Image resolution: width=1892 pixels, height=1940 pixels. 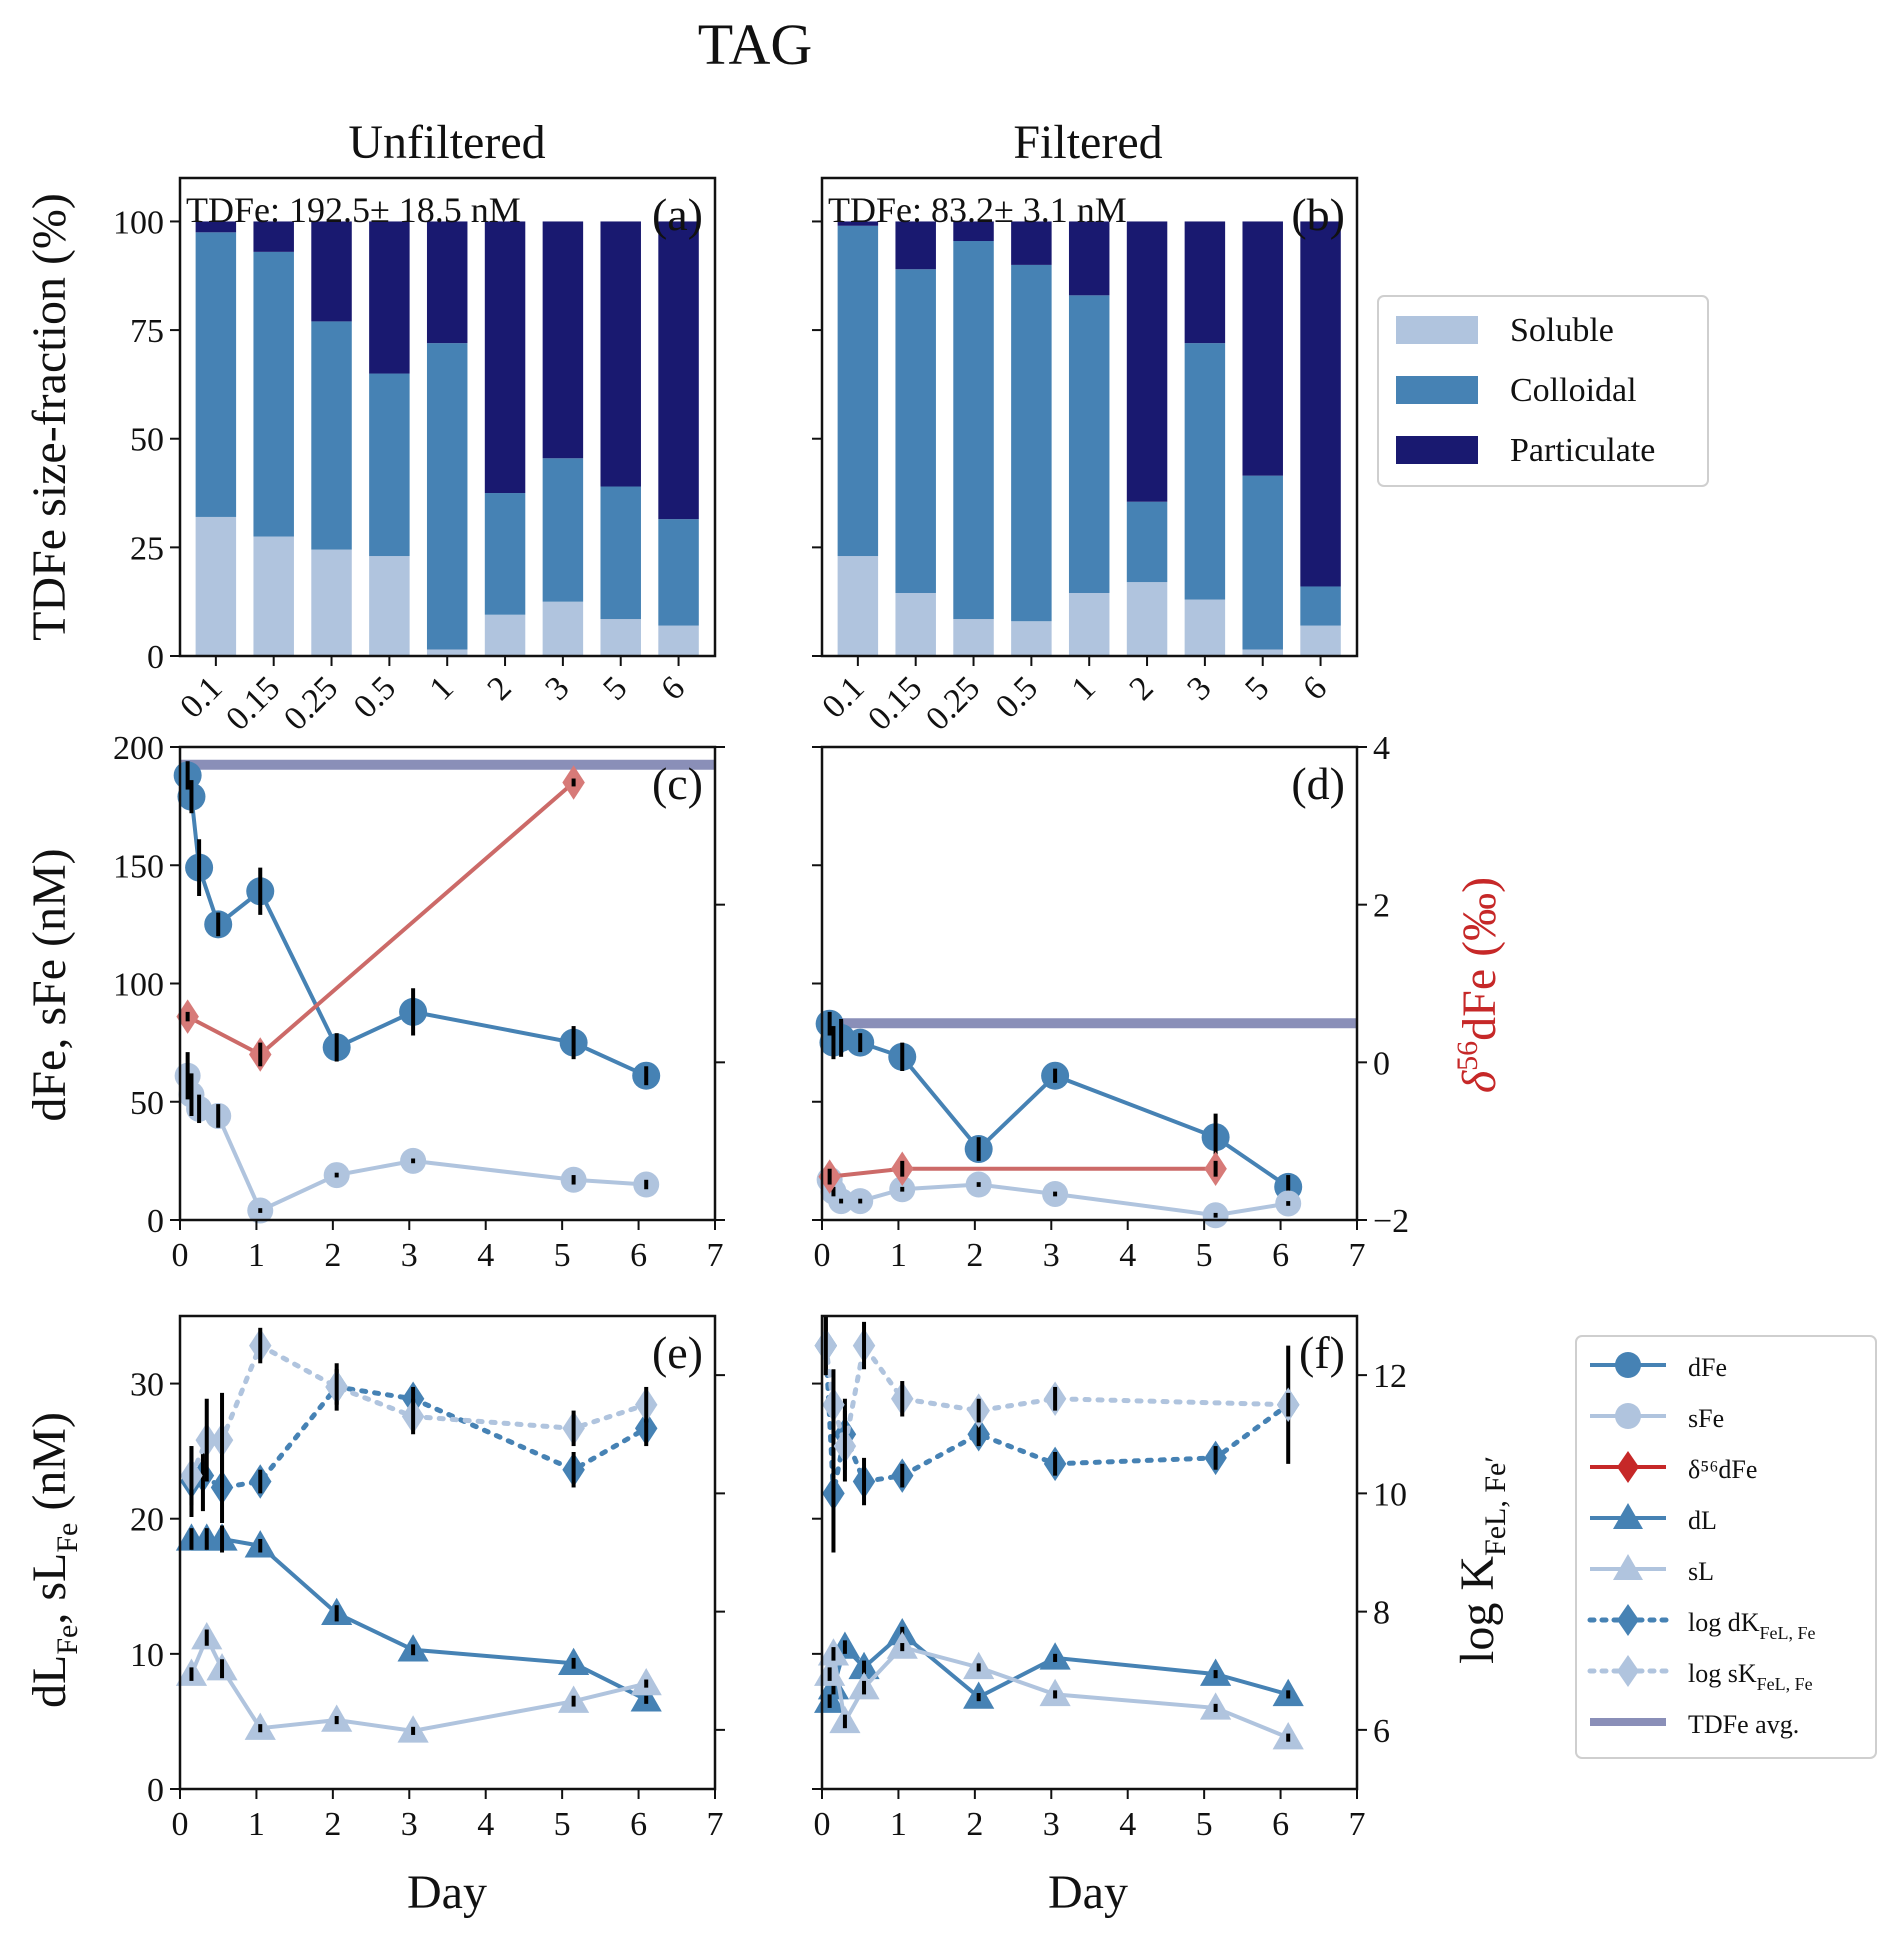 I want to click on col-title-unfiltered: Unfiltered, so click(x=446, y=142).